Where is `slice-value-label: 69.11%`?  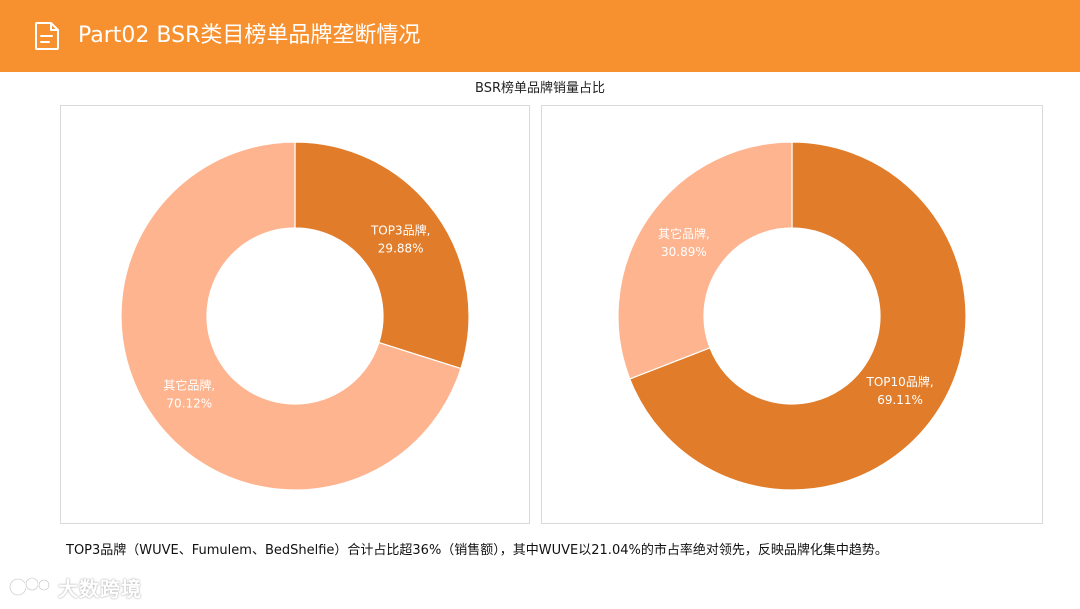 slice-value-label: 69.11% is located at coordinates (900, 400).